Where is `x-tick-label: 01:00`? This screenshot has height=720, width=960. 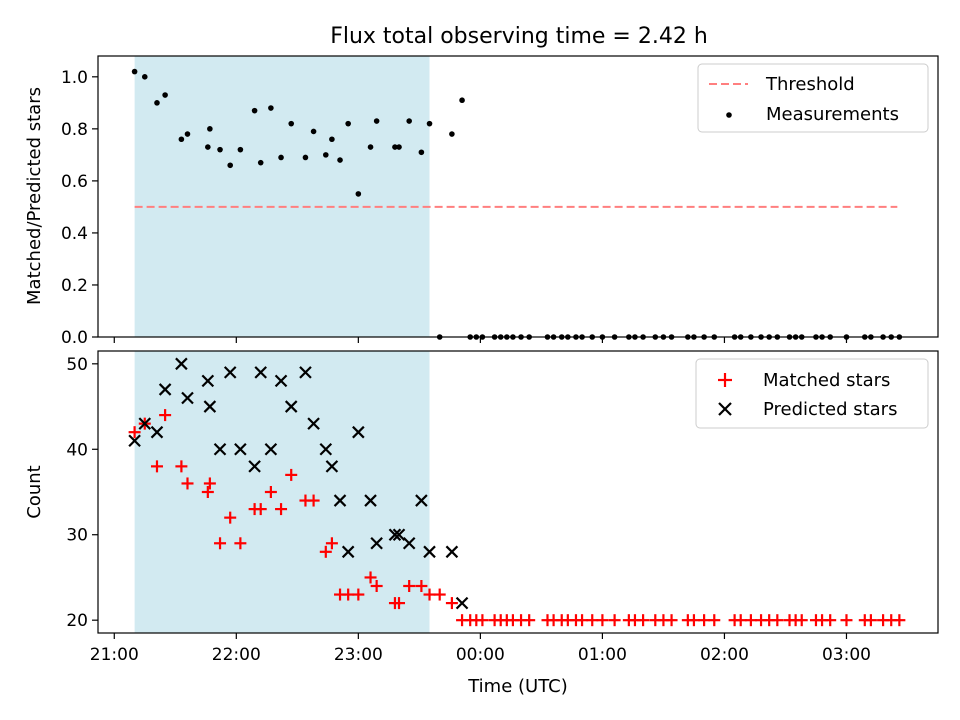 x-tick-label: 01:00 is located at coordinates (602, 655).